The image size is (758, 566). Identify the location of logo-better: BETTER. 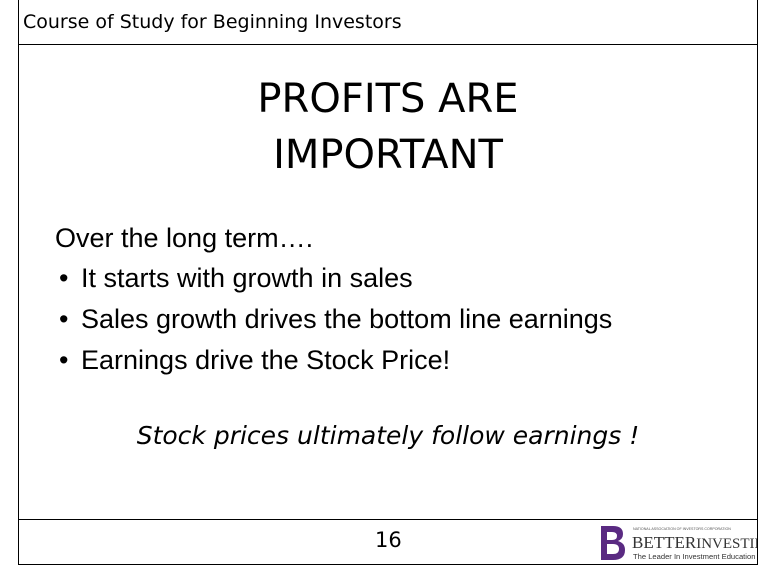
(664, 542).